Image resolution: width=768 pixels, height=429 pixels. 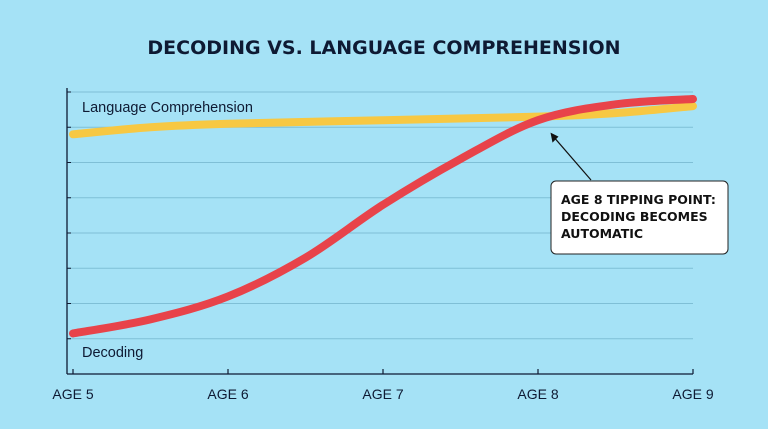 What do you see at coordinates (602, 233) in the screenshot?
I see `annotation-text: AUTOMATIC` at bounding box center [602, 233].